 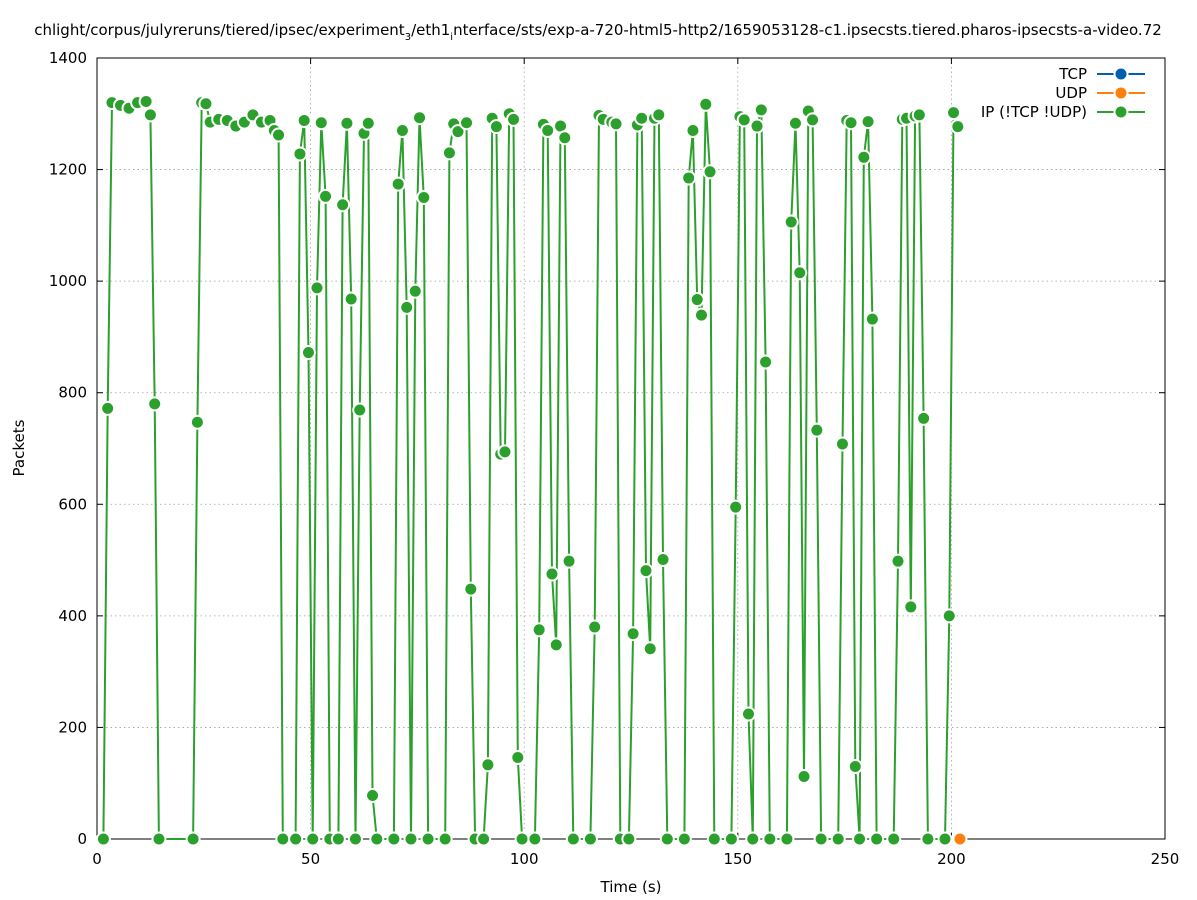 I want to click on y-tick-label: 0, so click(x=82, y=839).